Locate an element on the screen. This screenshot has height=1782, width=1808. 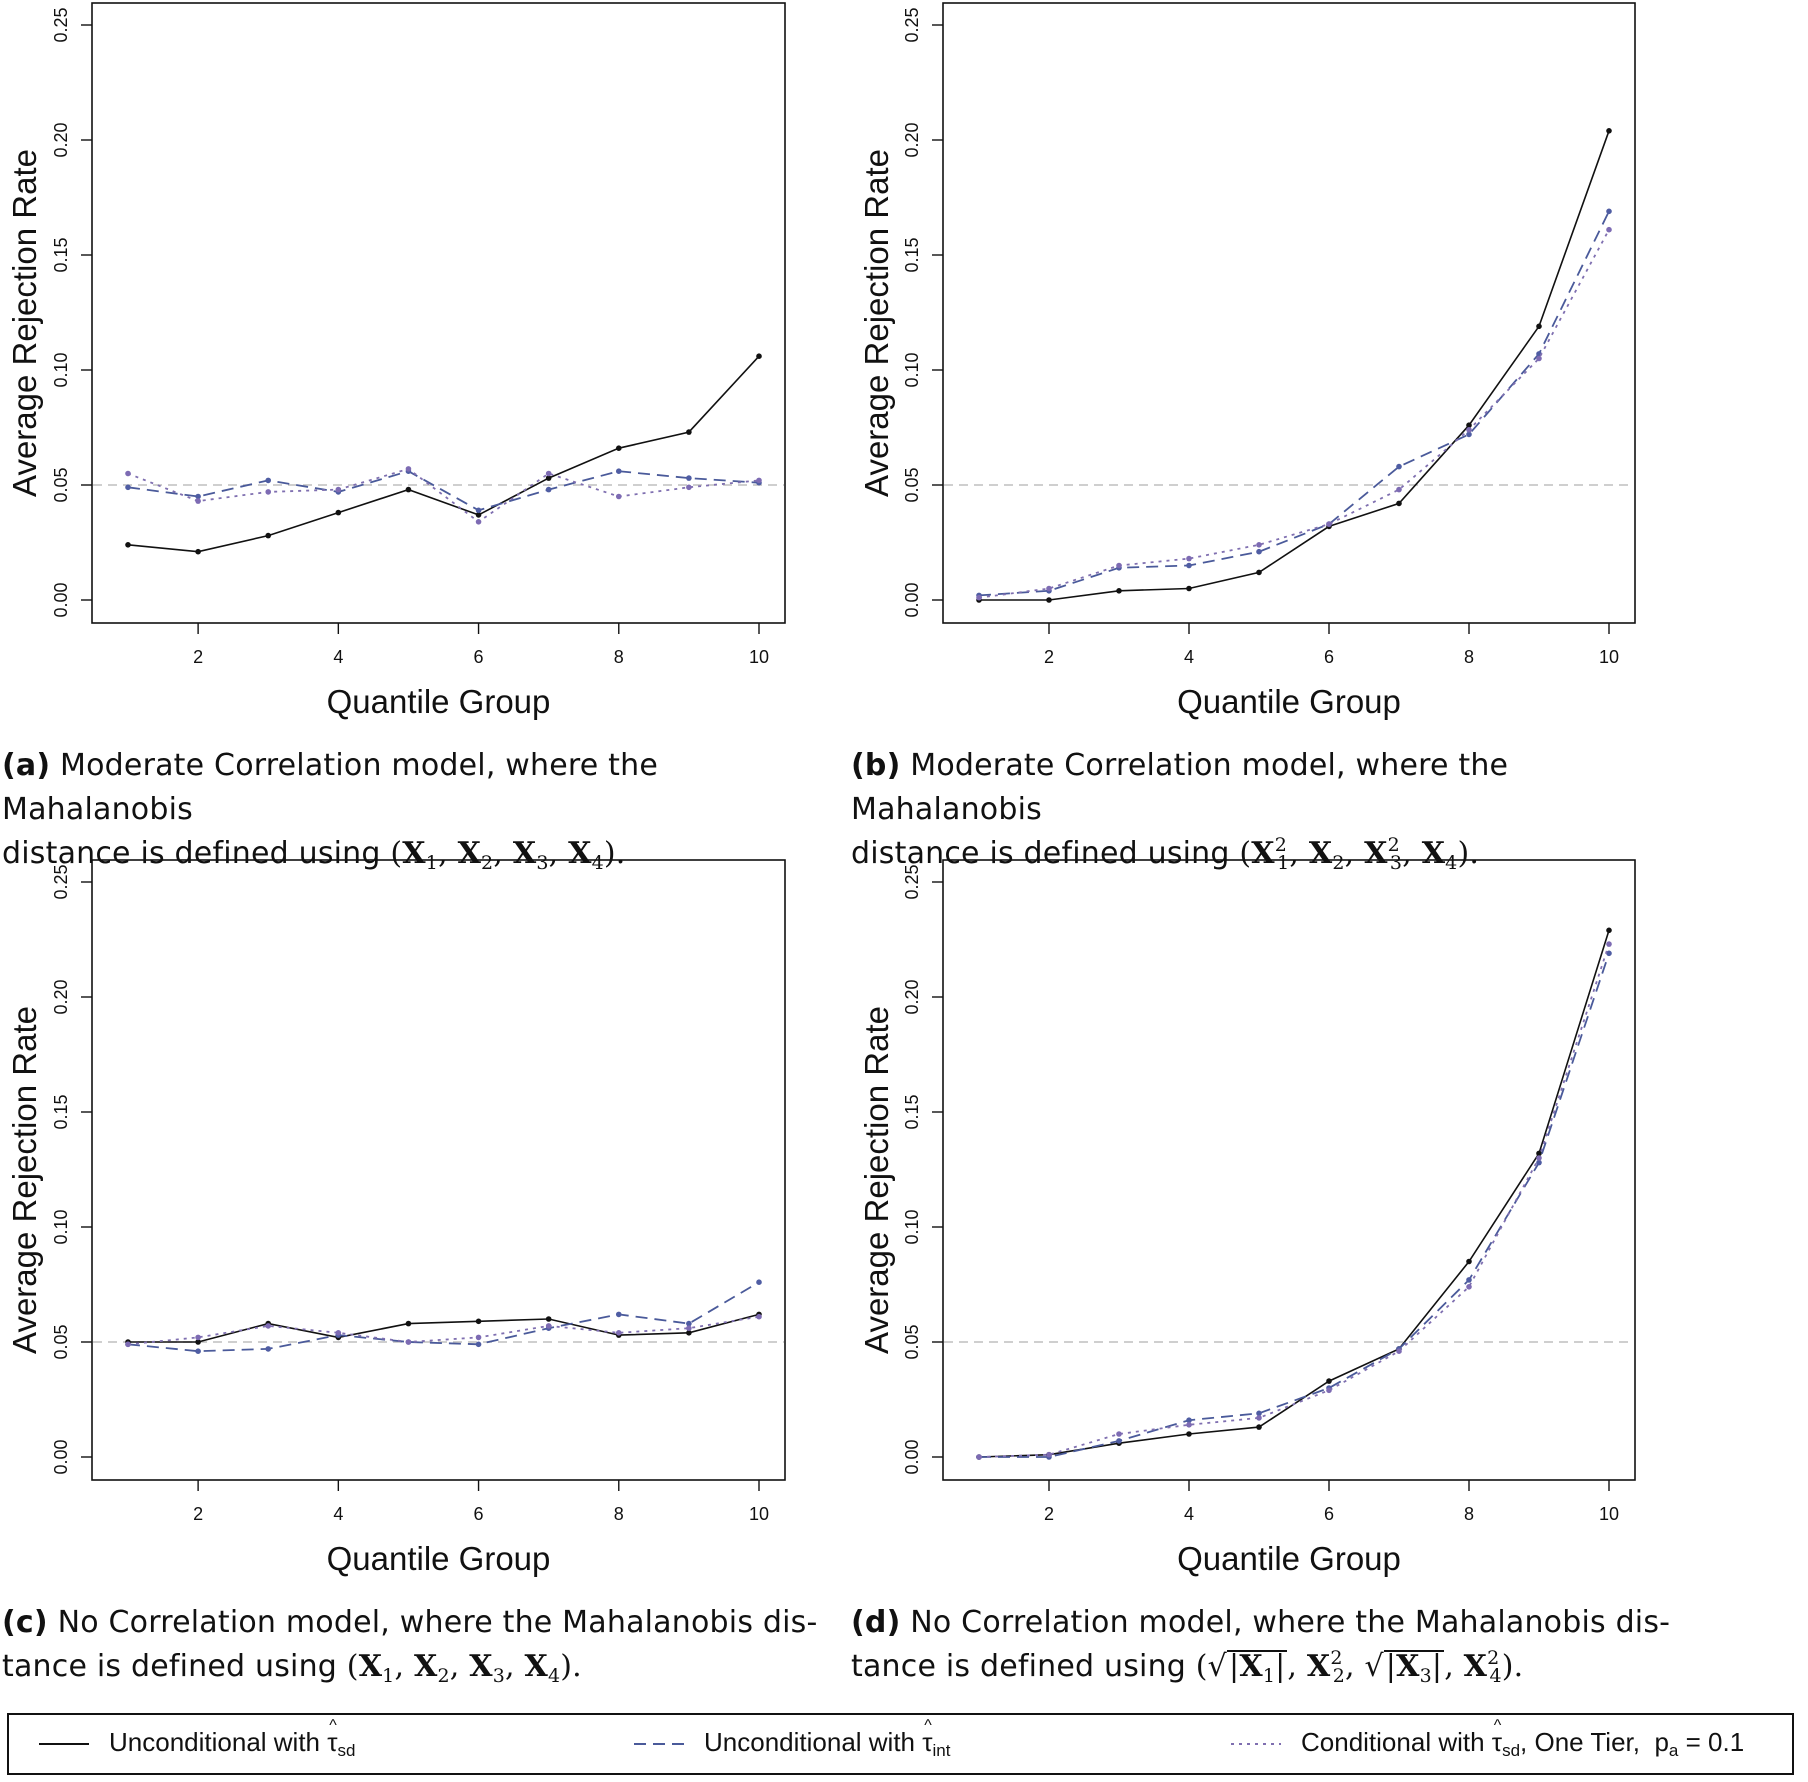
y-tick-label-c-0.10: 0.10 is located at coordinates (61, 1226).